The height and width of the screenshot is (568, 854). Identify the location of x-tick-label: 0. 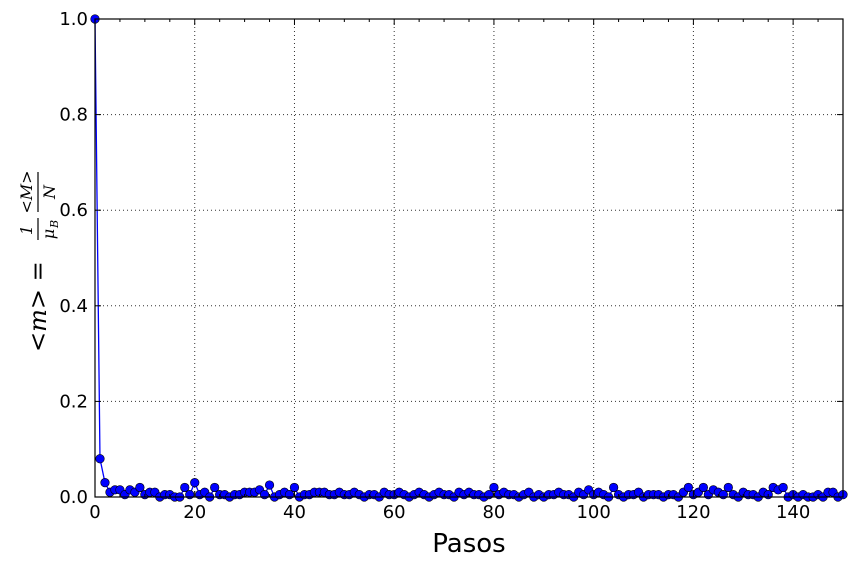
(94, 512).